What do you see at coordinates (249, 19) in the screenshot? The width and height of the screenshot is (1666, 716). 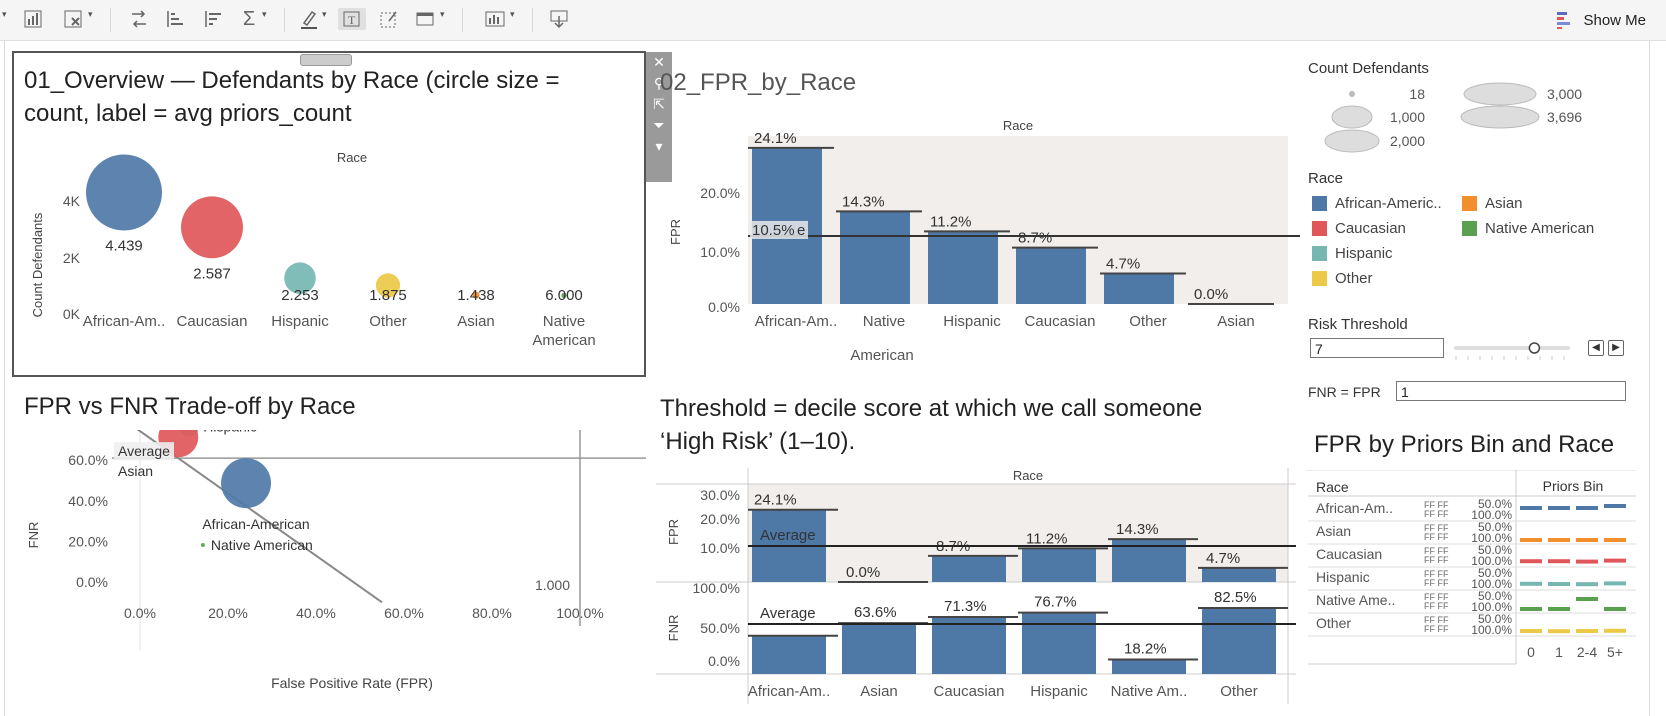 I see `sum-icon: Σ` at bounding box center [249, 19].